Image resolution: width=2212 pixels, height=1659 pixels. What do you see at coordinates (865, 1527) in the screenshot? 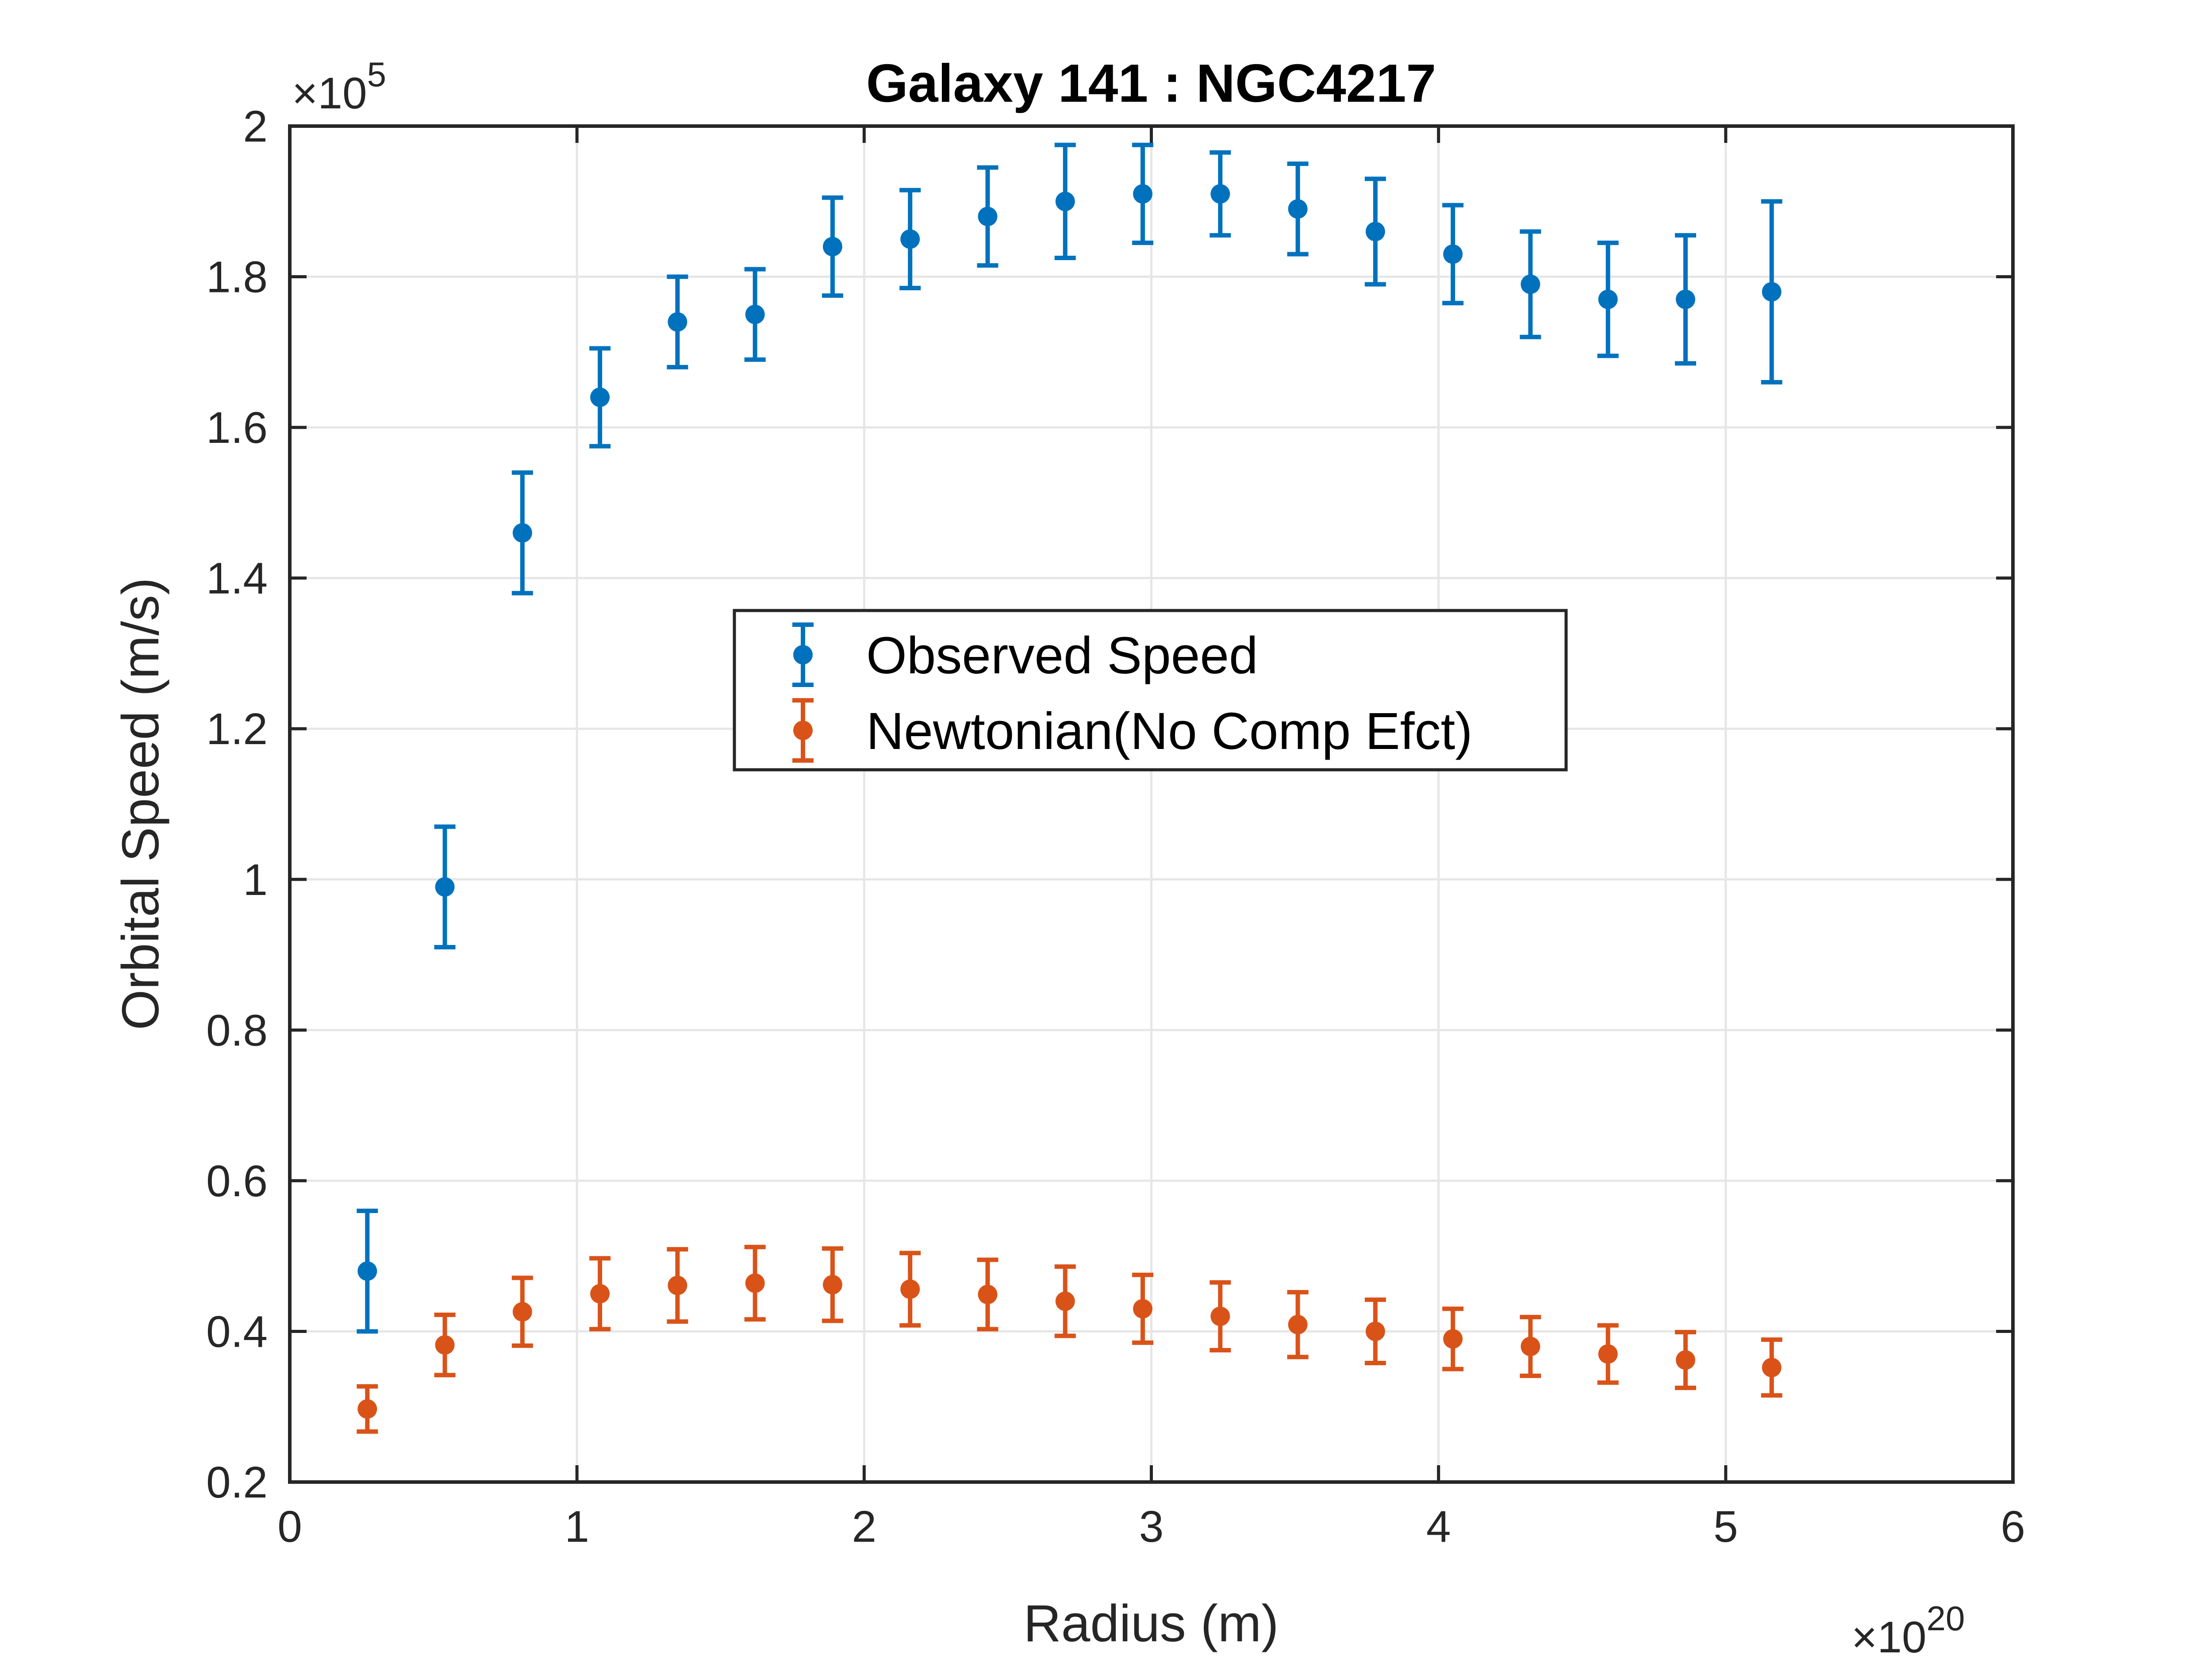
I see `x-tick-label: 2` at bounding box center [865, 1527].